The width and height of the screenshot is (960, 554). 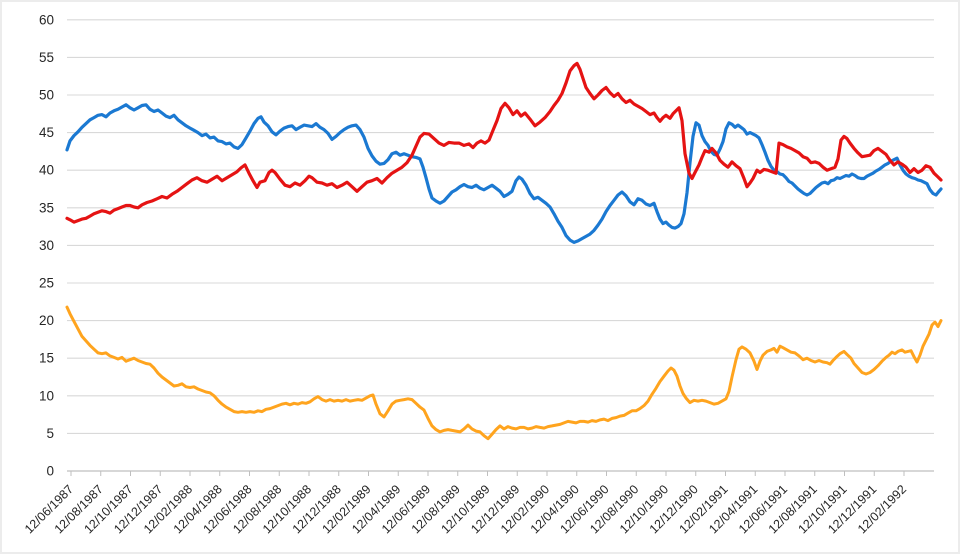 What do you see at coordinates (46, 170) in the screenshot?
I see `y-axis-tick-label: 40` at bounding box center [46, 170].